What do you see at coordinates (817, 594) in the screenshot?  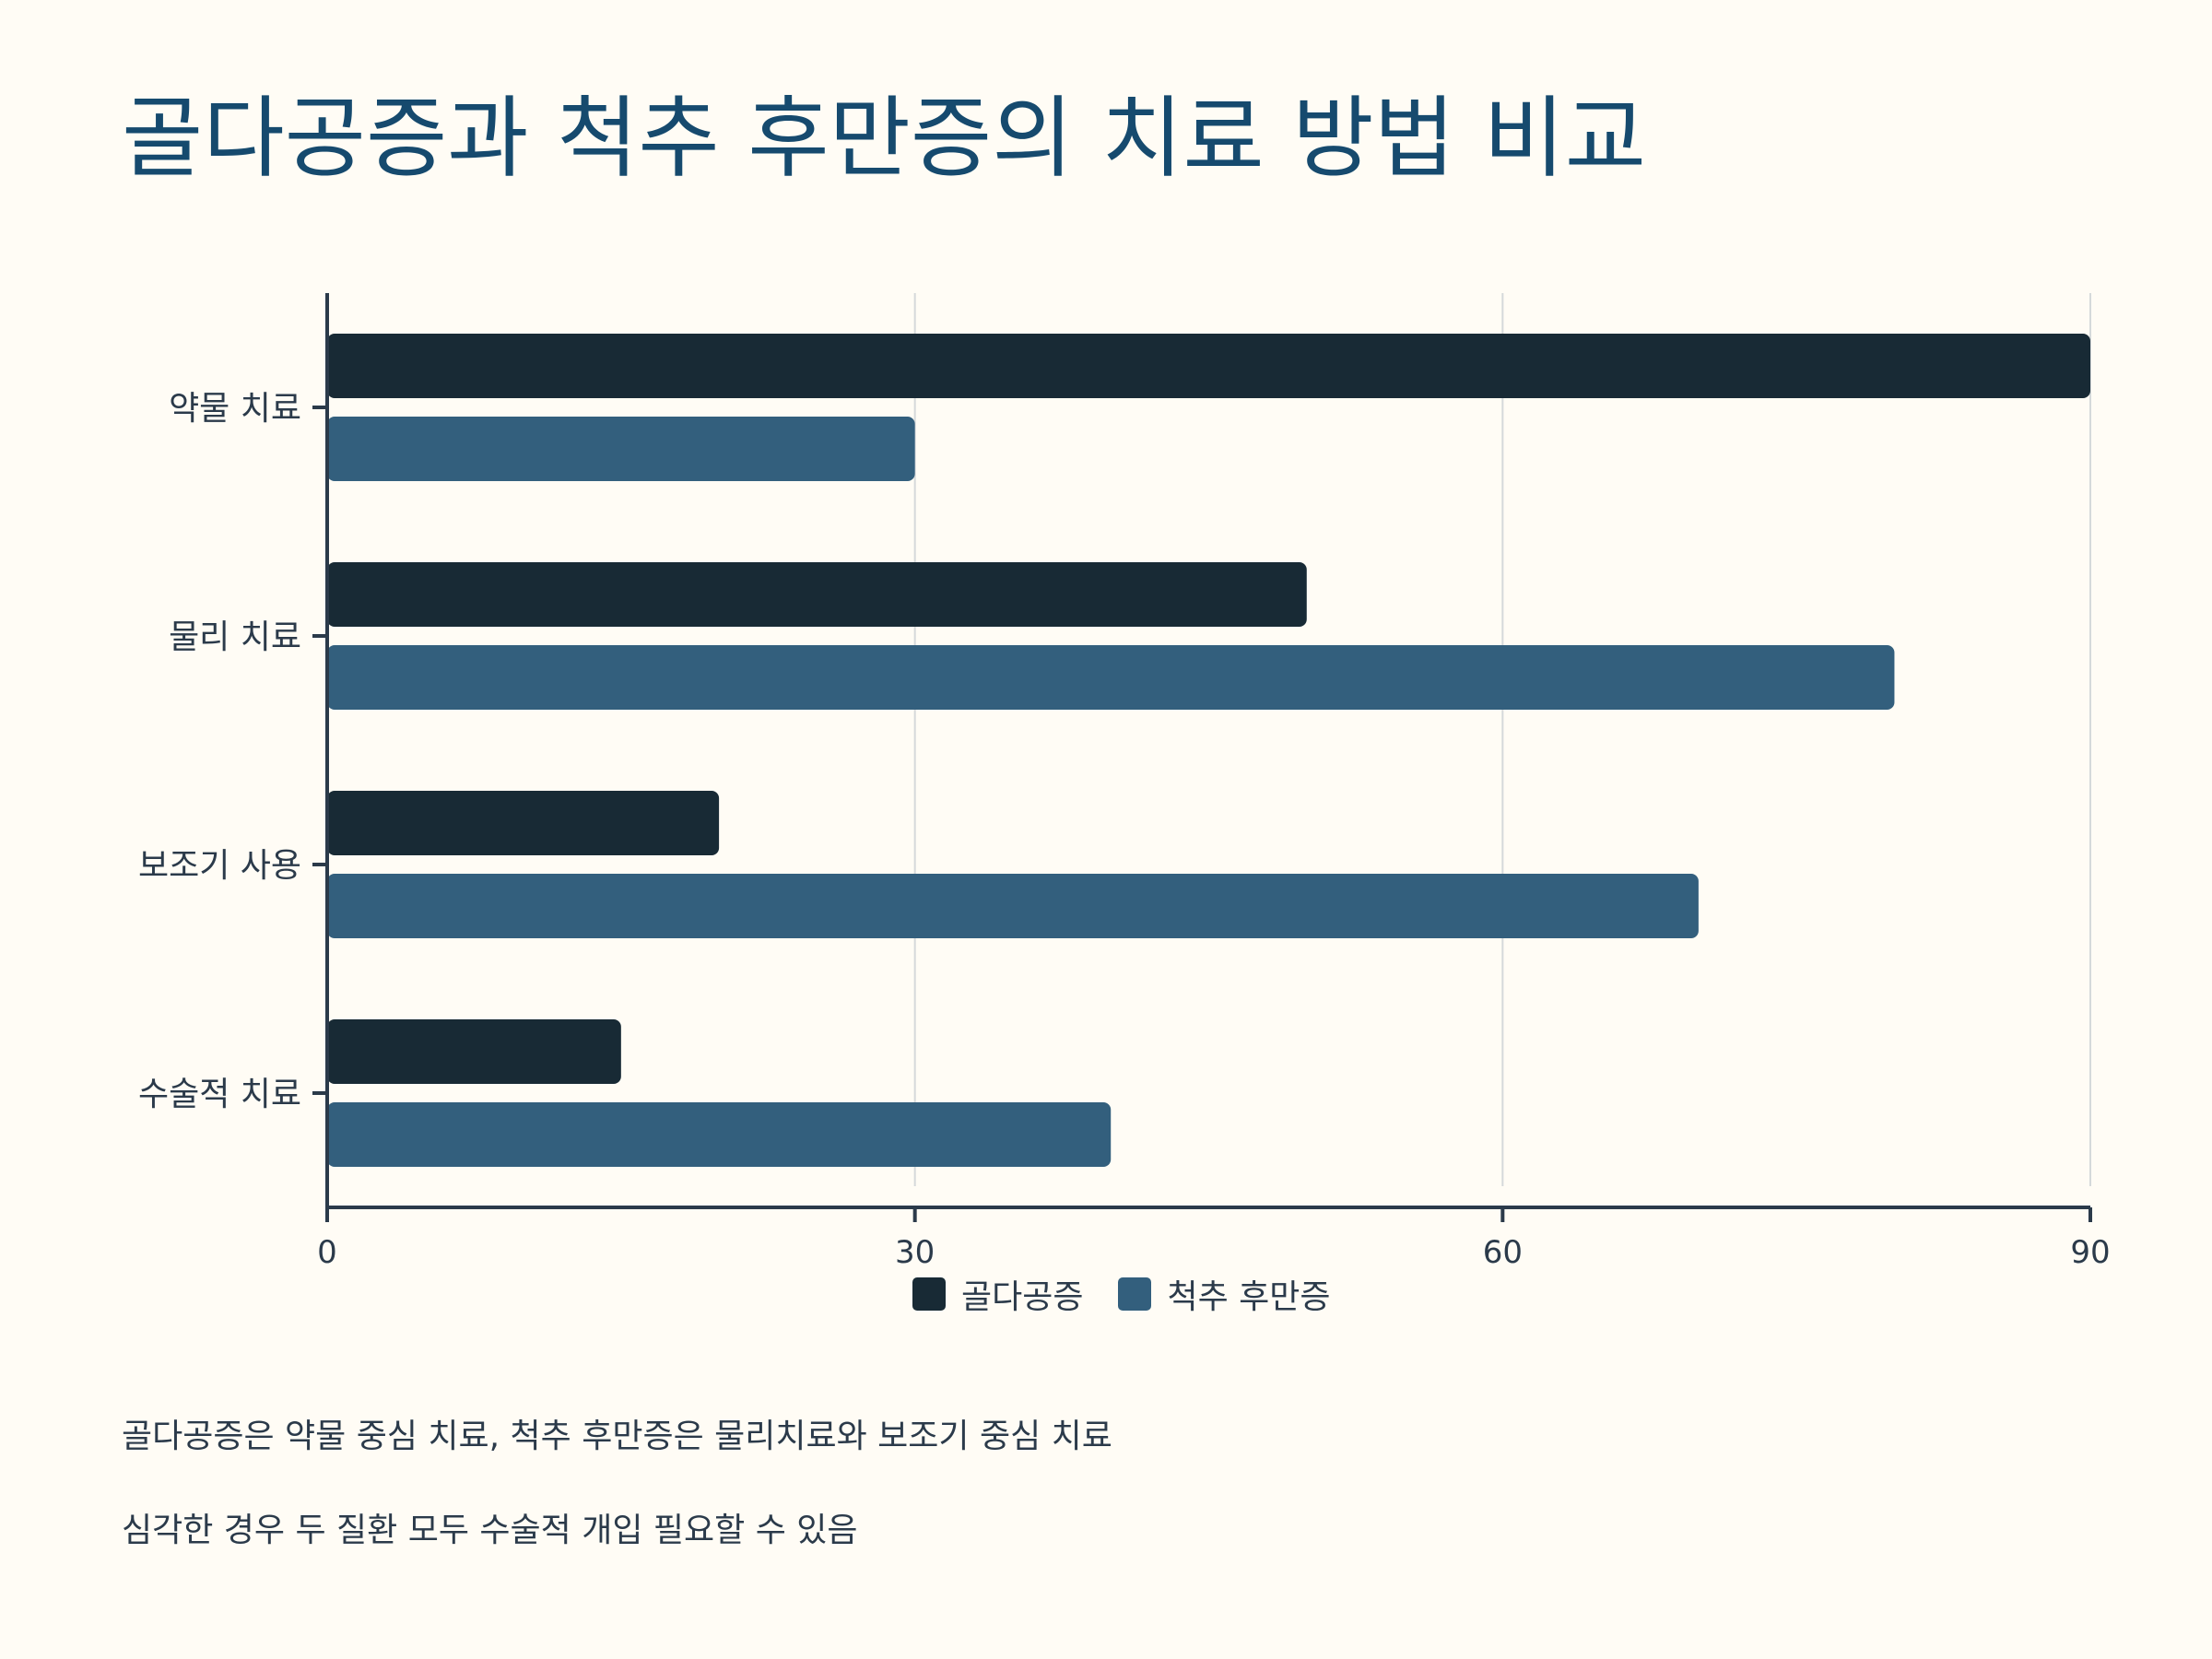 I see `bar-series0-cat1` at bounding box center [817, 594].